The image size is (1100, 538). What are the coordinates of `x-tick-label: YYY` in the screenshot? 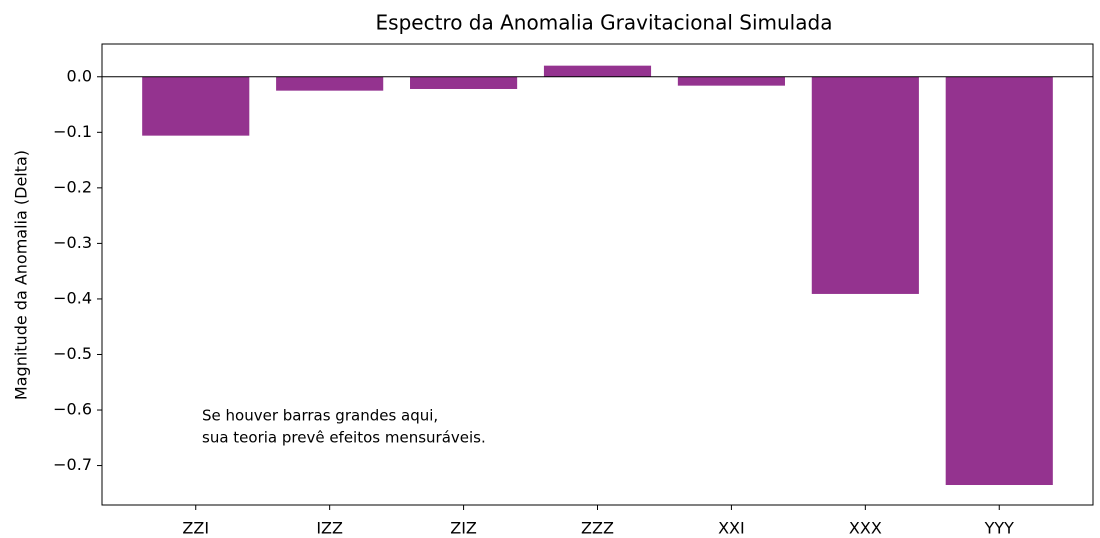 It's located at (999, 528).